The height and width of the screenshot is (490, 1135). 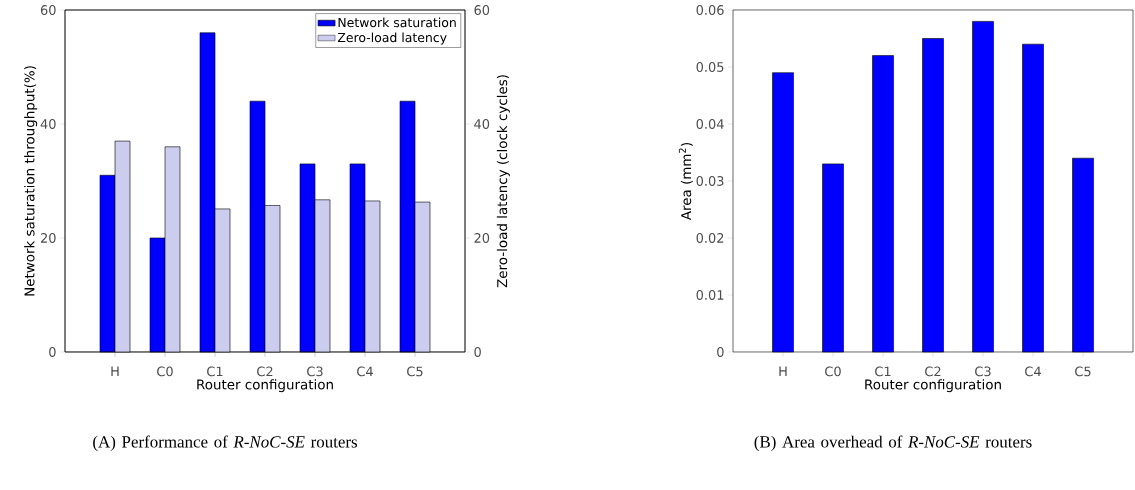 What do you see at coordinates (685, 181) in the screenshot?
I see `y-axis-title: Area (mm$^{2}$)` at bounding box center [685, 181].